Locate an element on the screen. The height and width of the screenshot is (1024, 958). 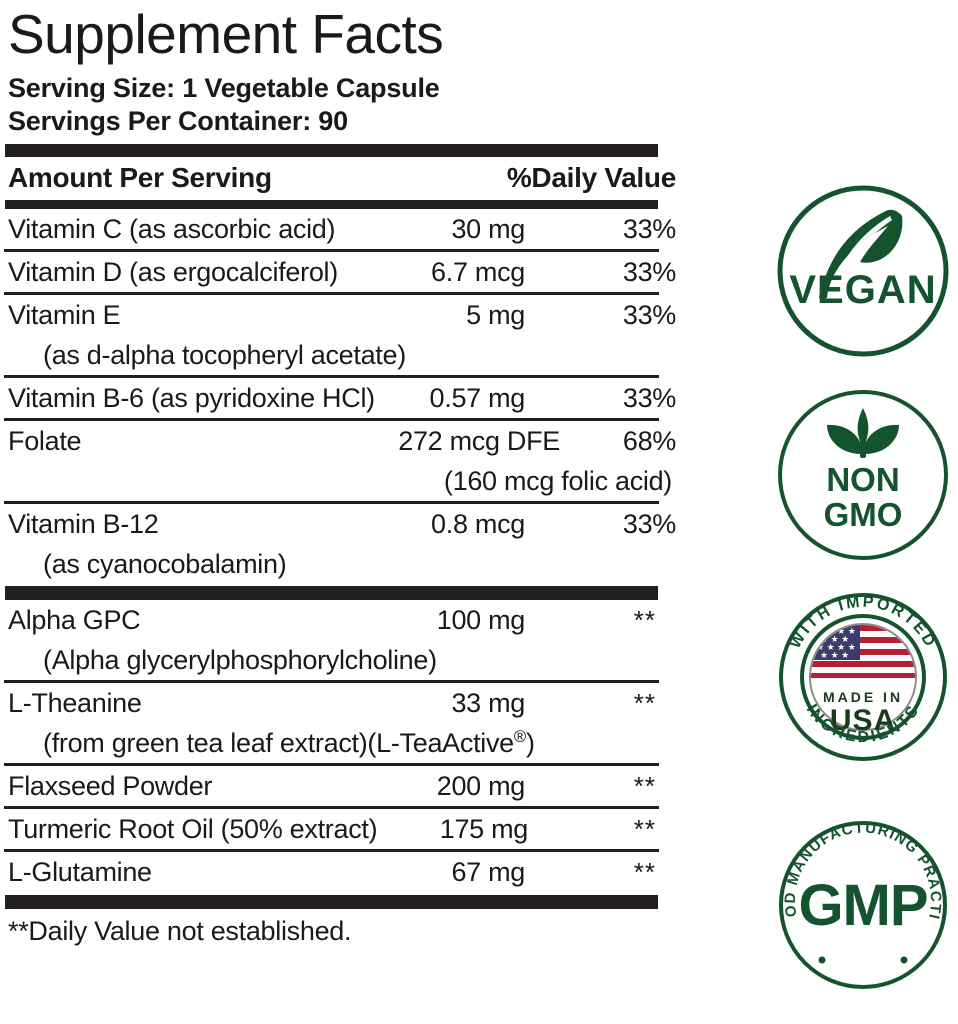
nutrient-daily-value: 68% is located at coordinates (649, 441).